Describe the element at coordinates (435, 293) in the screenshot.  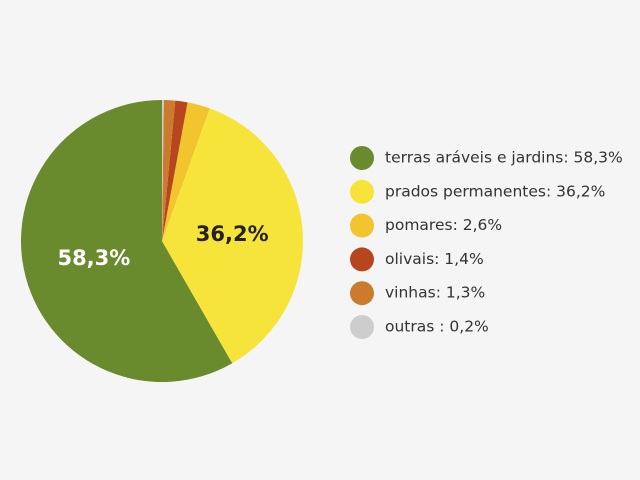
I see `legend-text: vinhas: 1,3%` at that location.